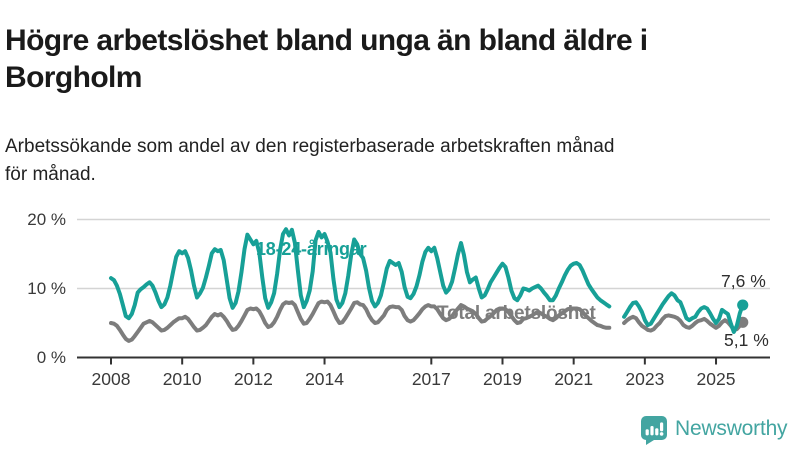  Describe the element at coordinates (46, 288) in the screenshot. I see `y-tick-label: 10 %` at that location.